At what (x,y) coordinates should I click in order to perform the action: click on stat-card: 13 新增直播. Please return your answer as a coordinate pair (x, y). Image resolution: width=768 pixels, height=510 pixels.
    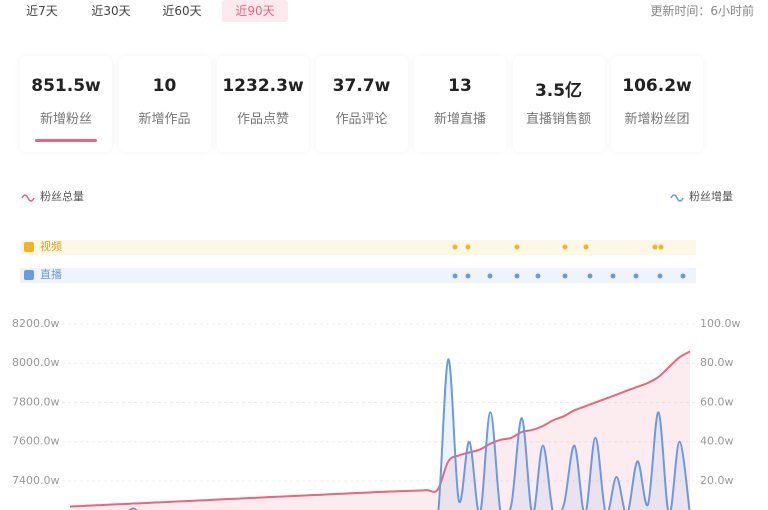
    Looking at the image, I should click on (460, 104).